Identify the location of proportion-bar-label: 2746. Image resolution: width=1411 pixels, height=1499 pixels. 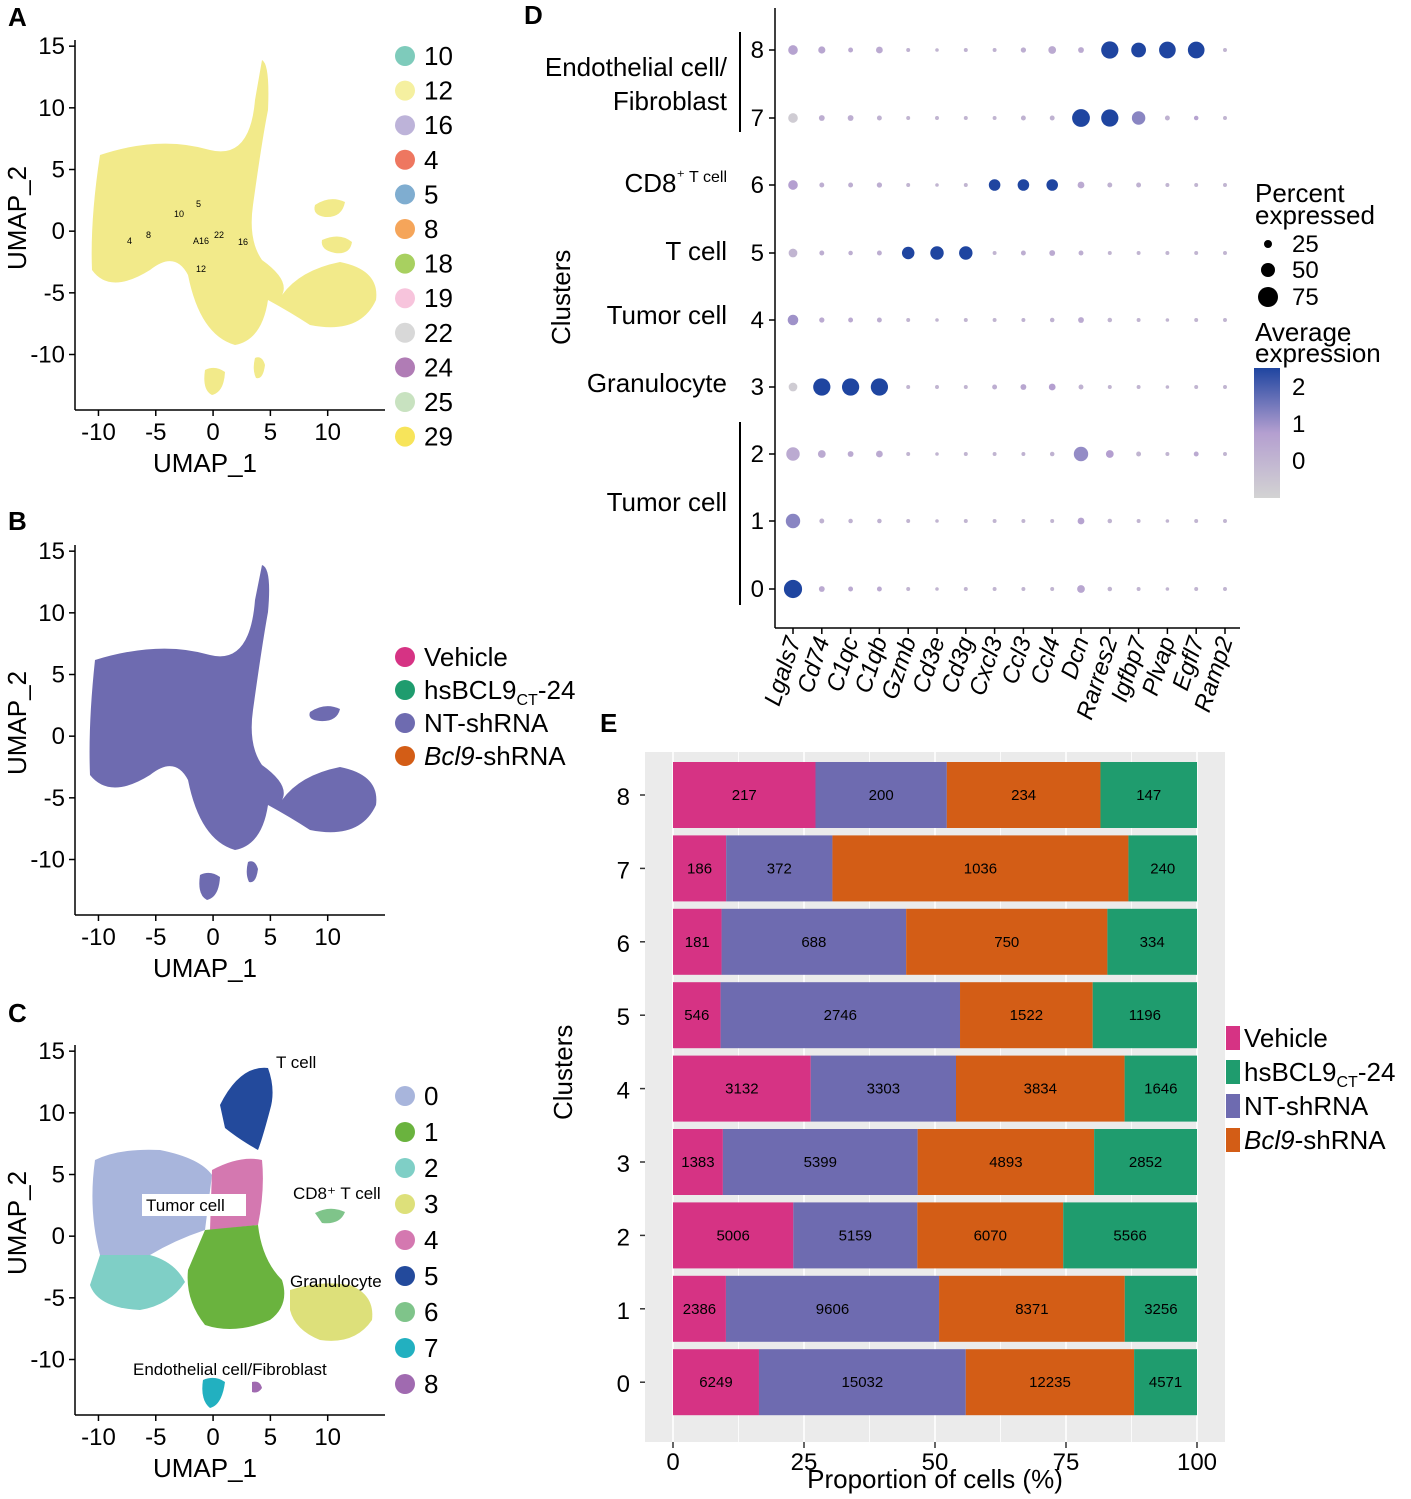
(840, 1015).